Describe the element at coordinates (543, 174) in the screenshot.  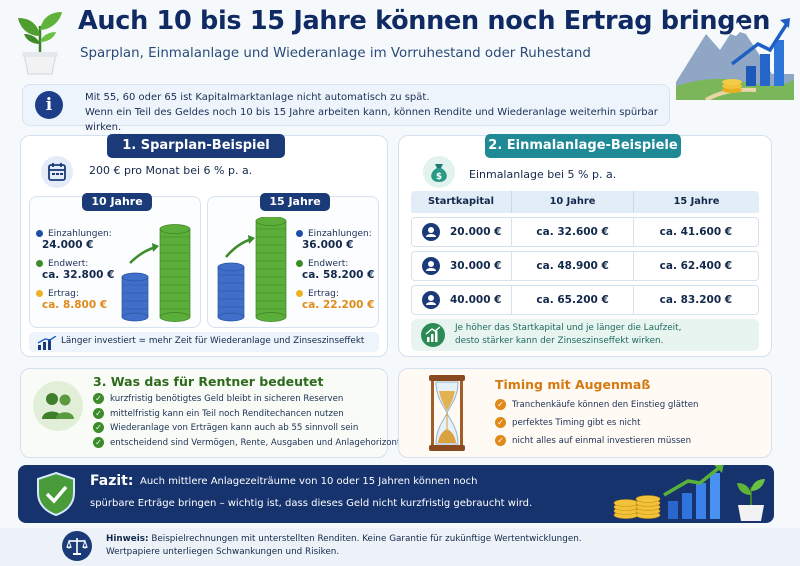
I see `einmalanlage-subline: Einmalanlage bei 5 % p. a.` at that location.